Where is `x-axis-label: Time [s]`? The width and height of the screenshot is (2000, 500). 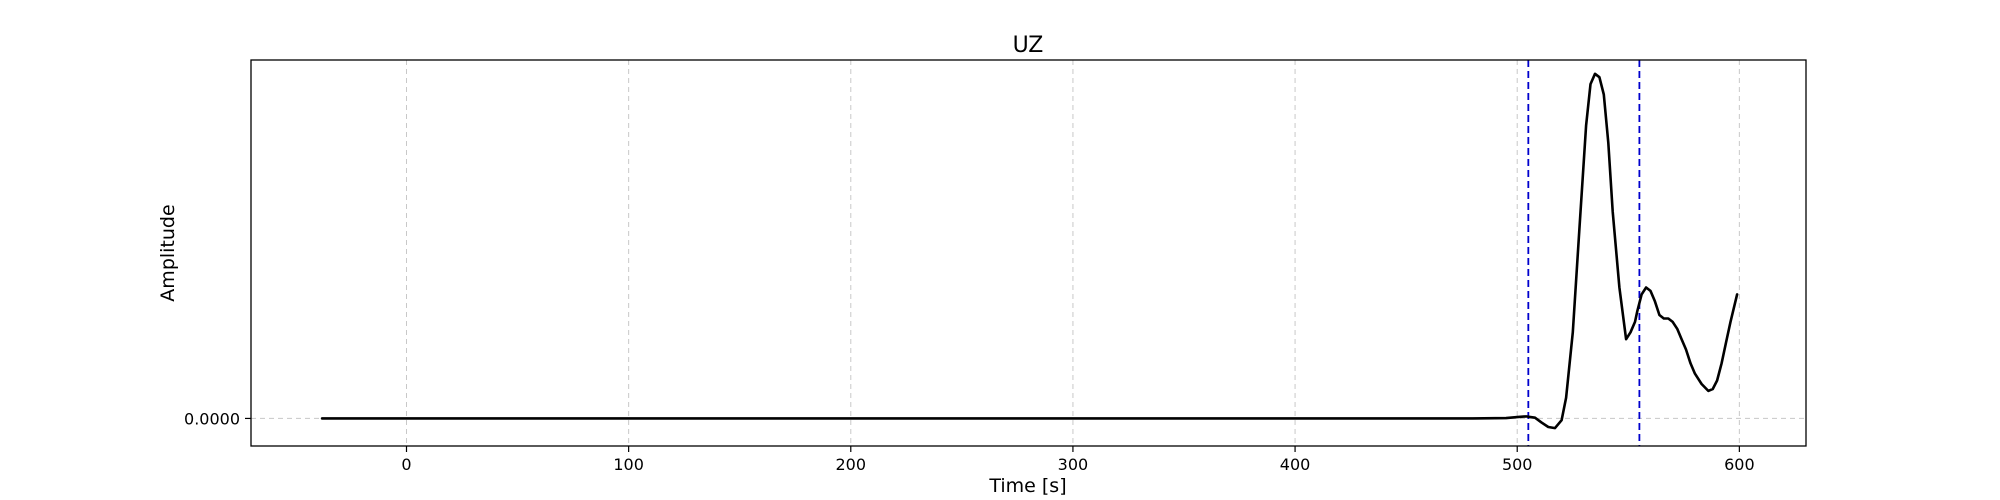
x-axis-label: Time [s] is located at coordinates (1027, 486).